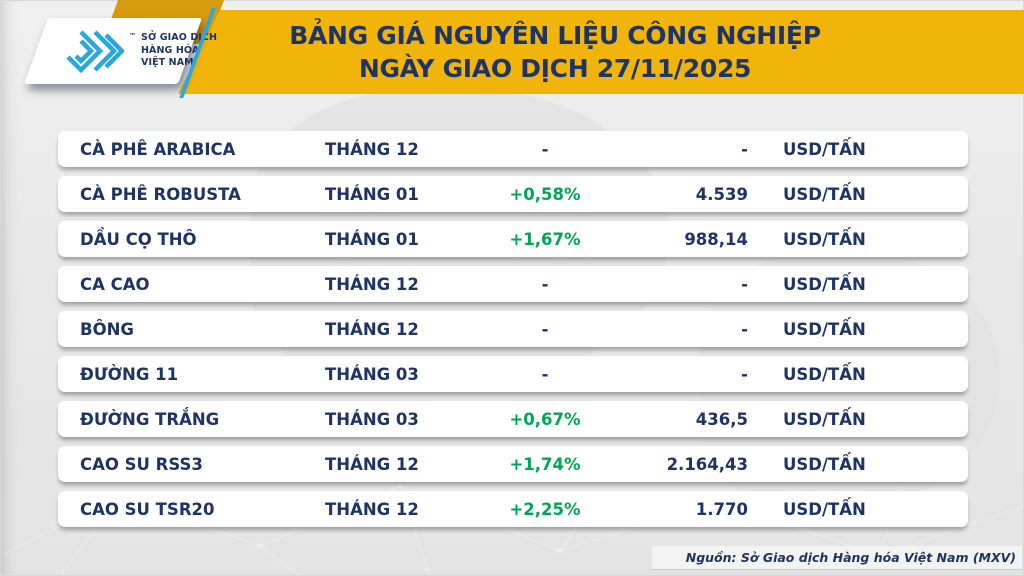 The width and height of the screenshot is (1024, 576). I want to click on percent-change: +2,25%, so click(545, 509).